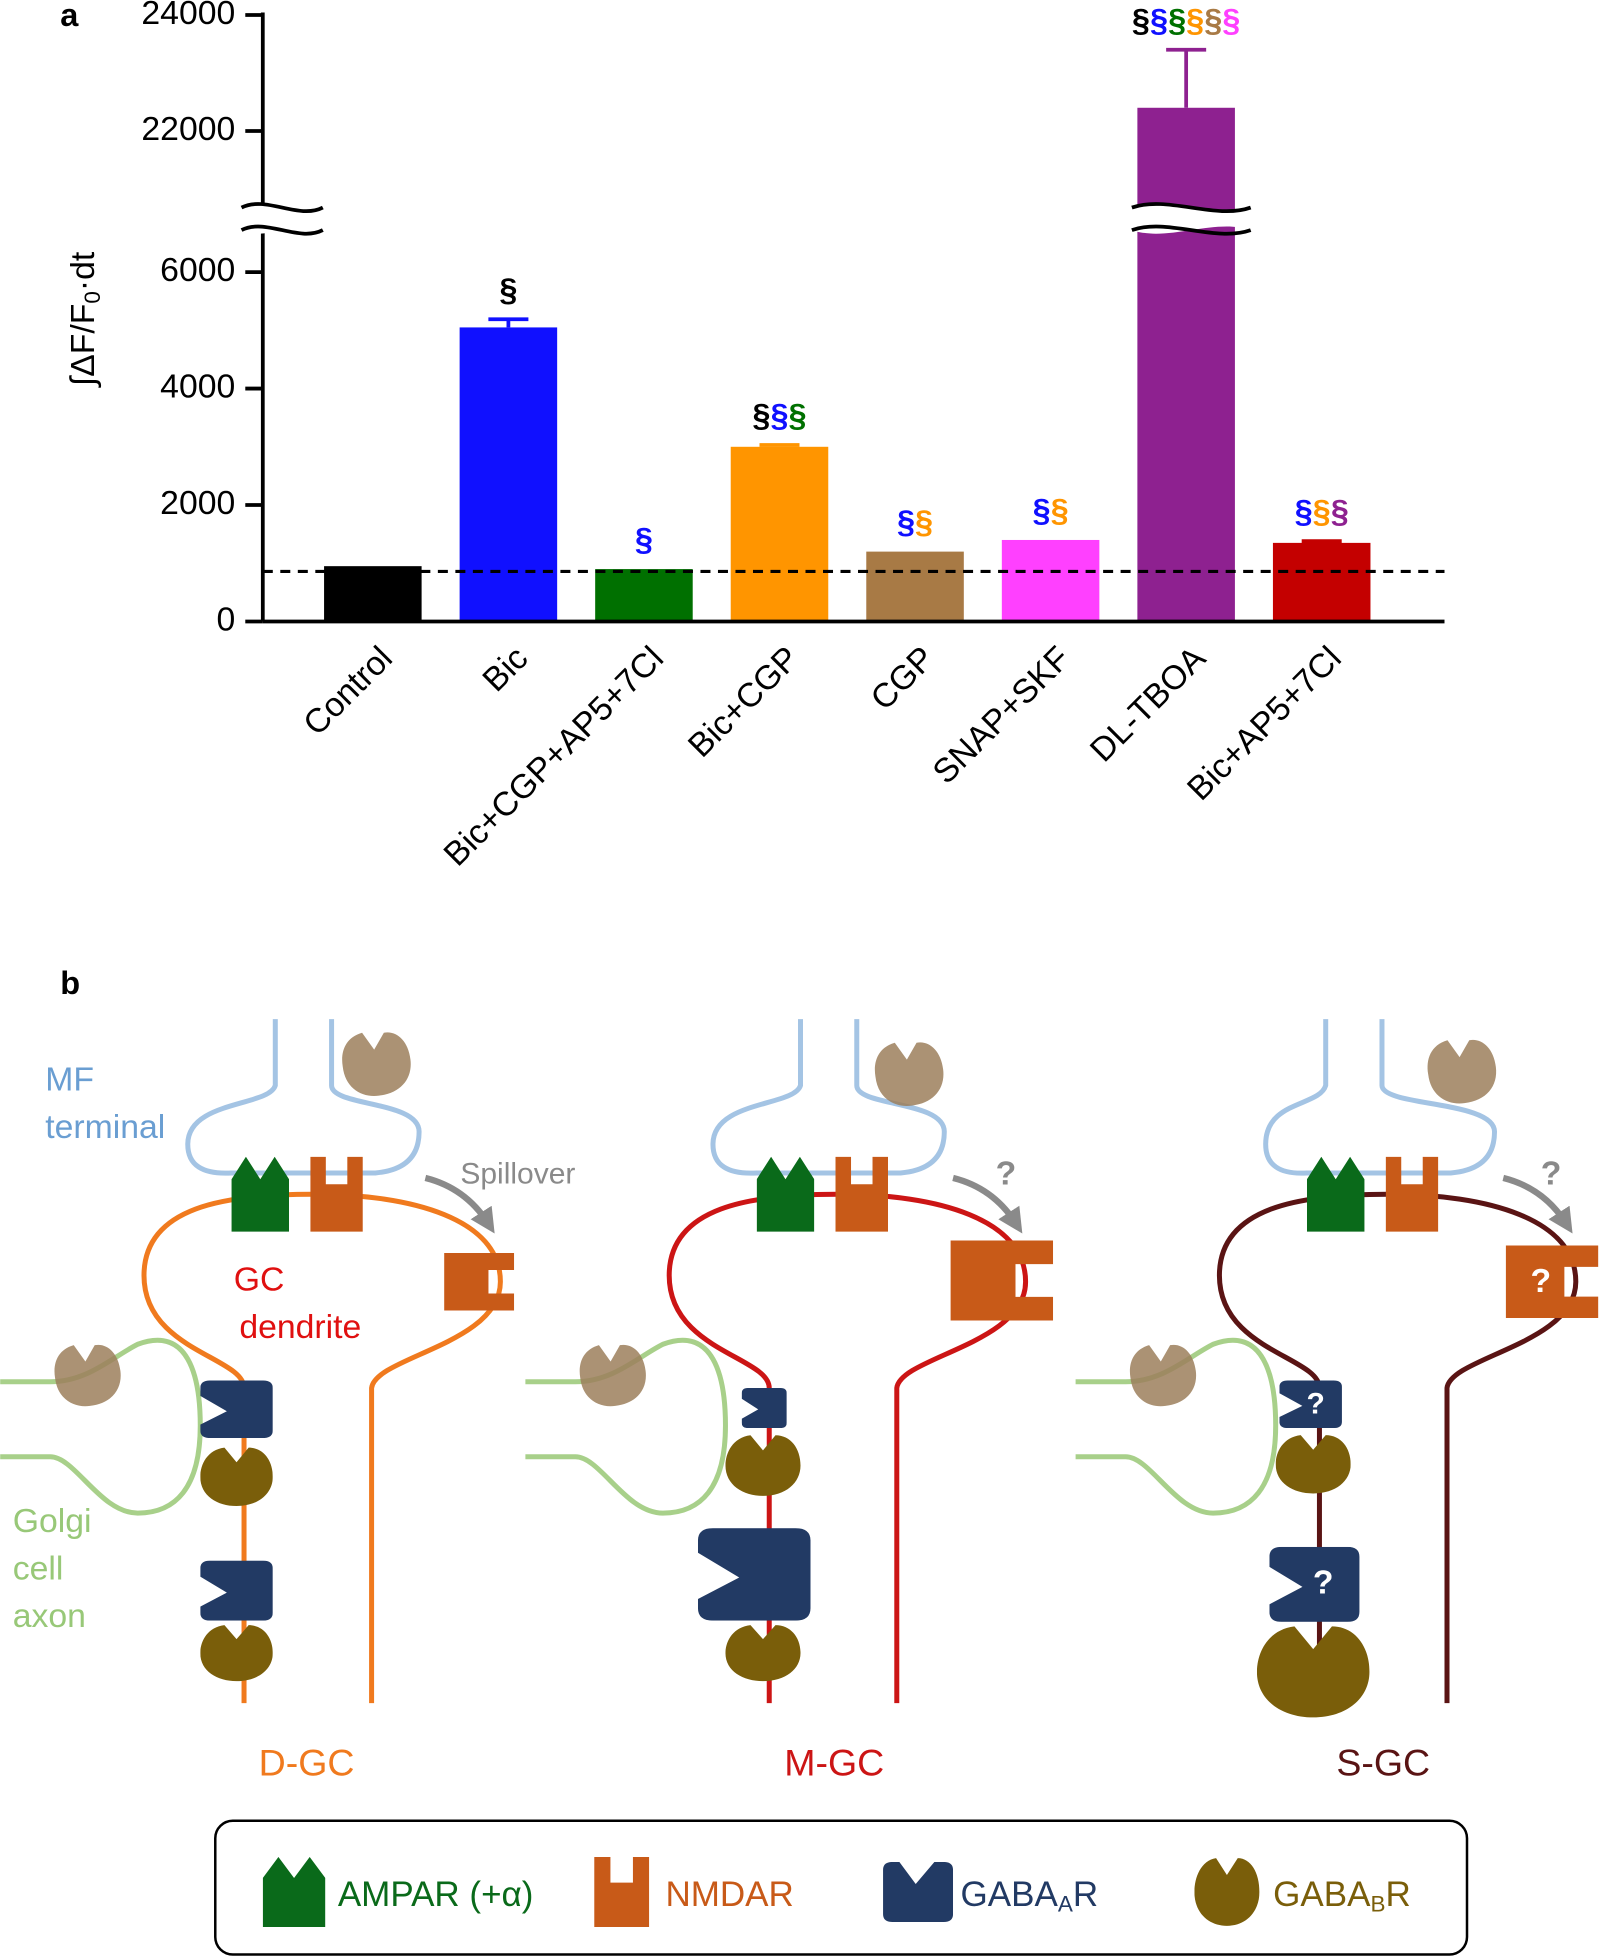 This screenshot has height=1957, width=1601. I want to click on legend-sub: A, so click(1065, 1904).